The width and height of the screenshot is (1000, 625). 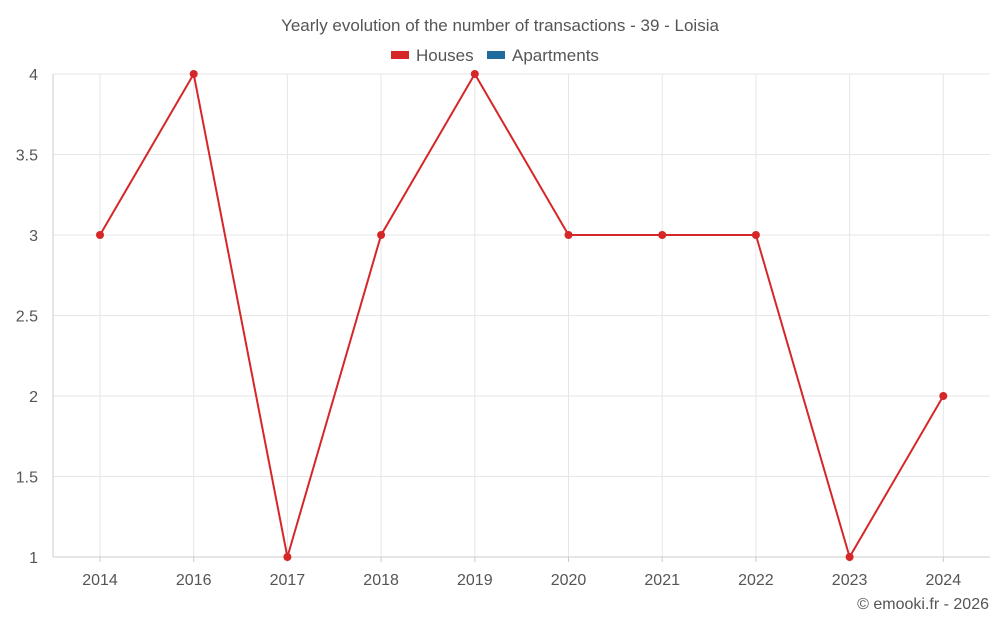 I want to click on credit-text: © emooki.fr - 2026, so click(x=923, y=604).